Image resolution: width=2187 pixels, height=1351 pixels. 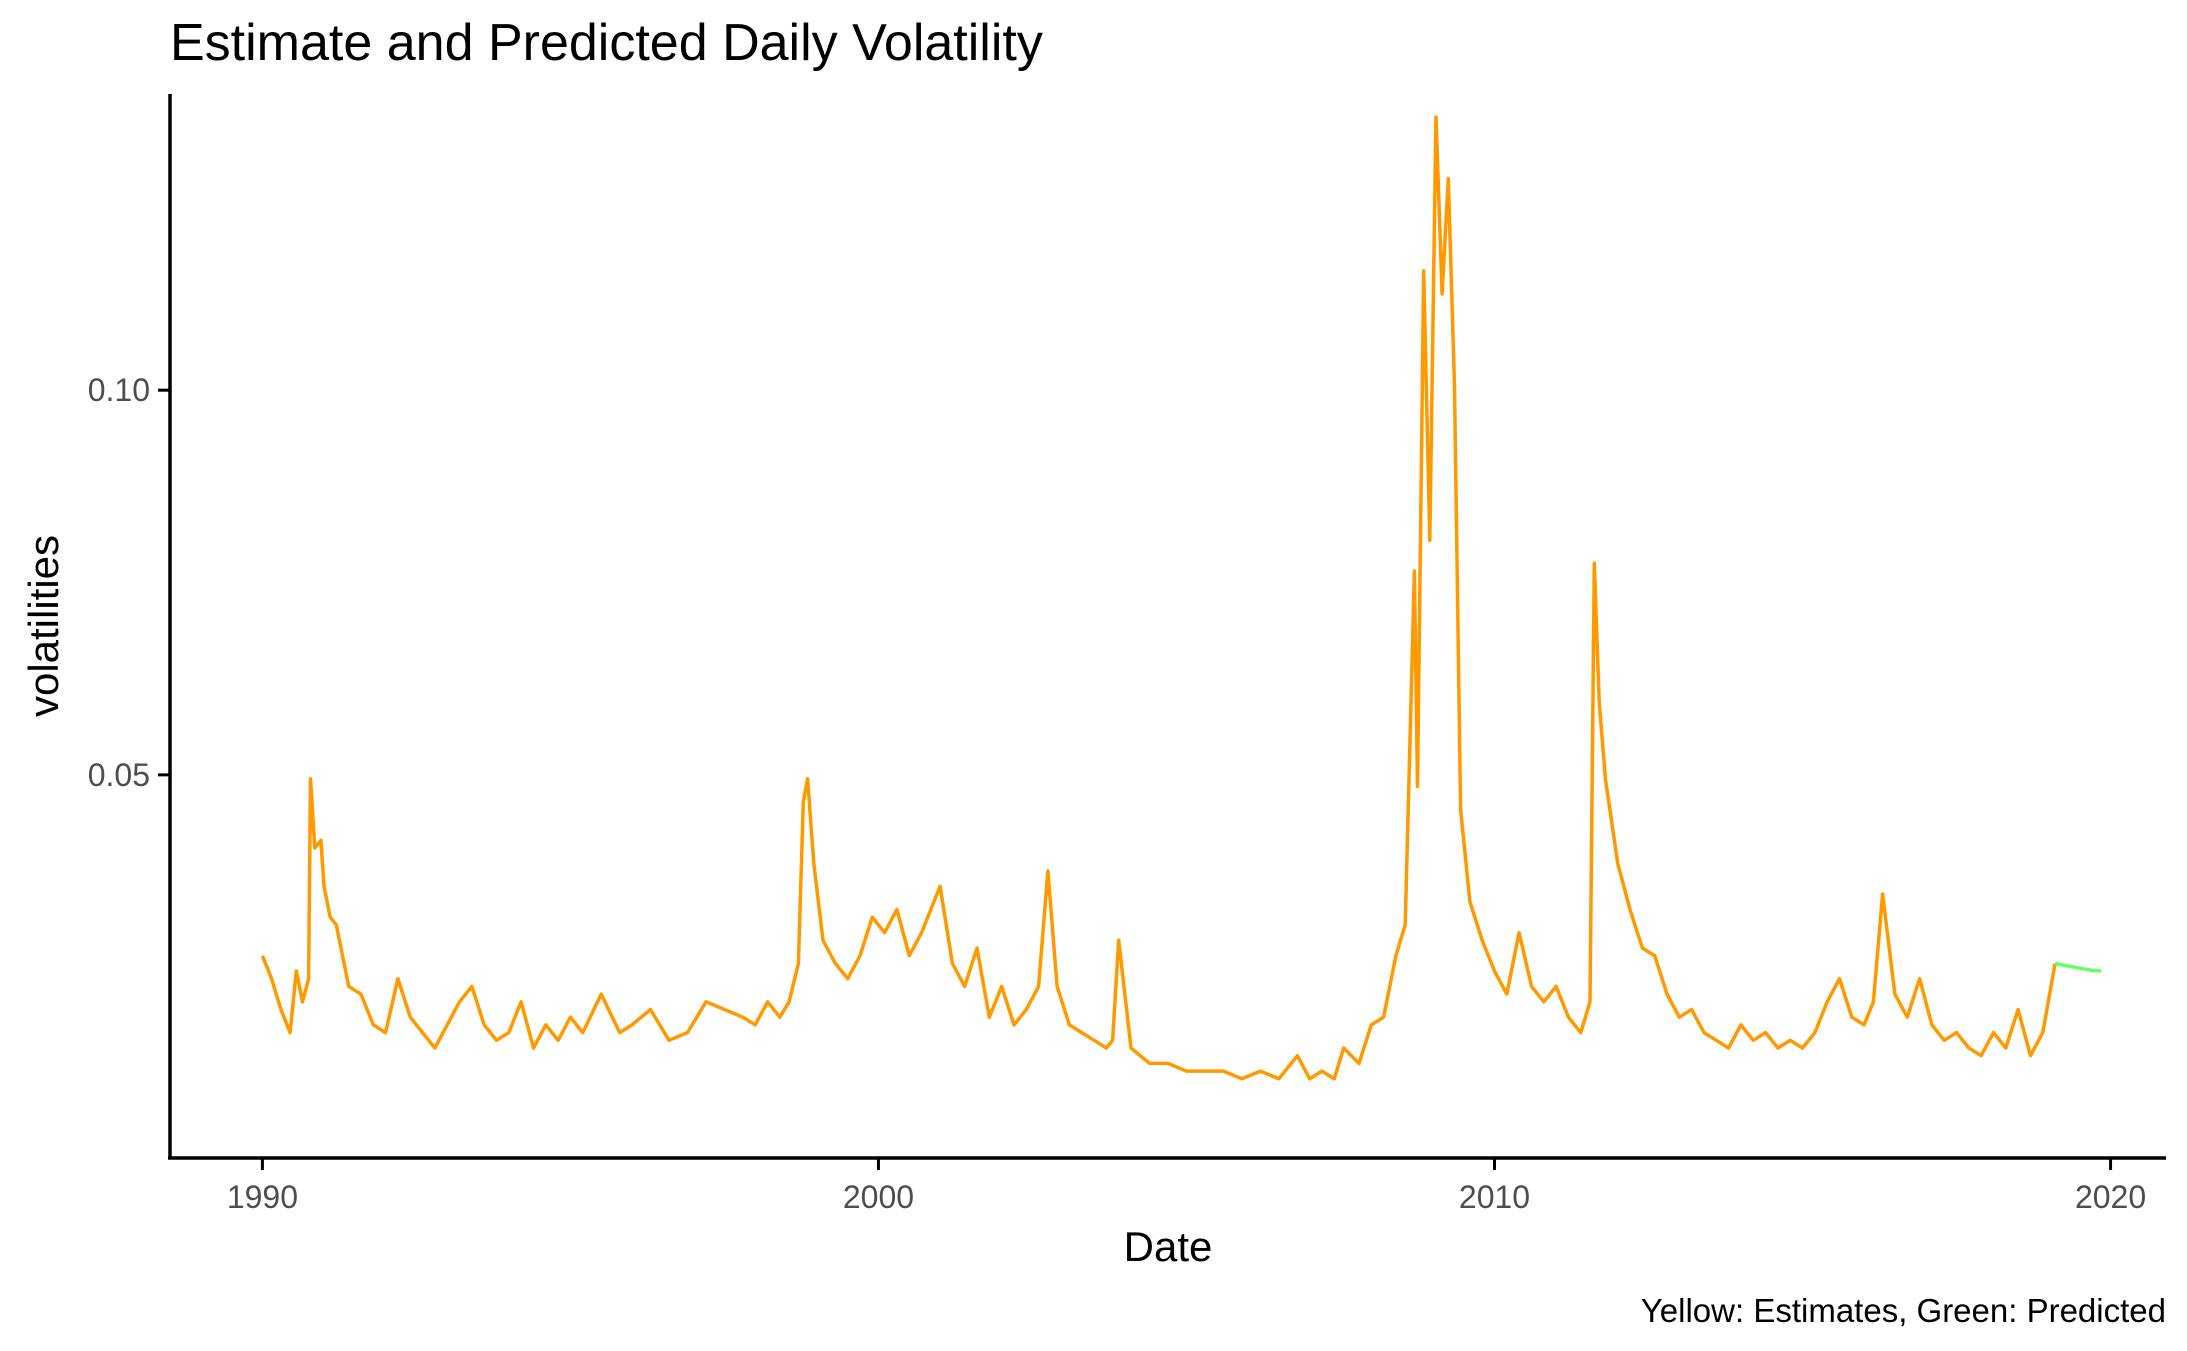 What do you see at coordinates (1186, 1186) in the screenshot?
I see `x-axis-ticks: 1990 2000 2010 2020` at bounding box center [1186, 1186].